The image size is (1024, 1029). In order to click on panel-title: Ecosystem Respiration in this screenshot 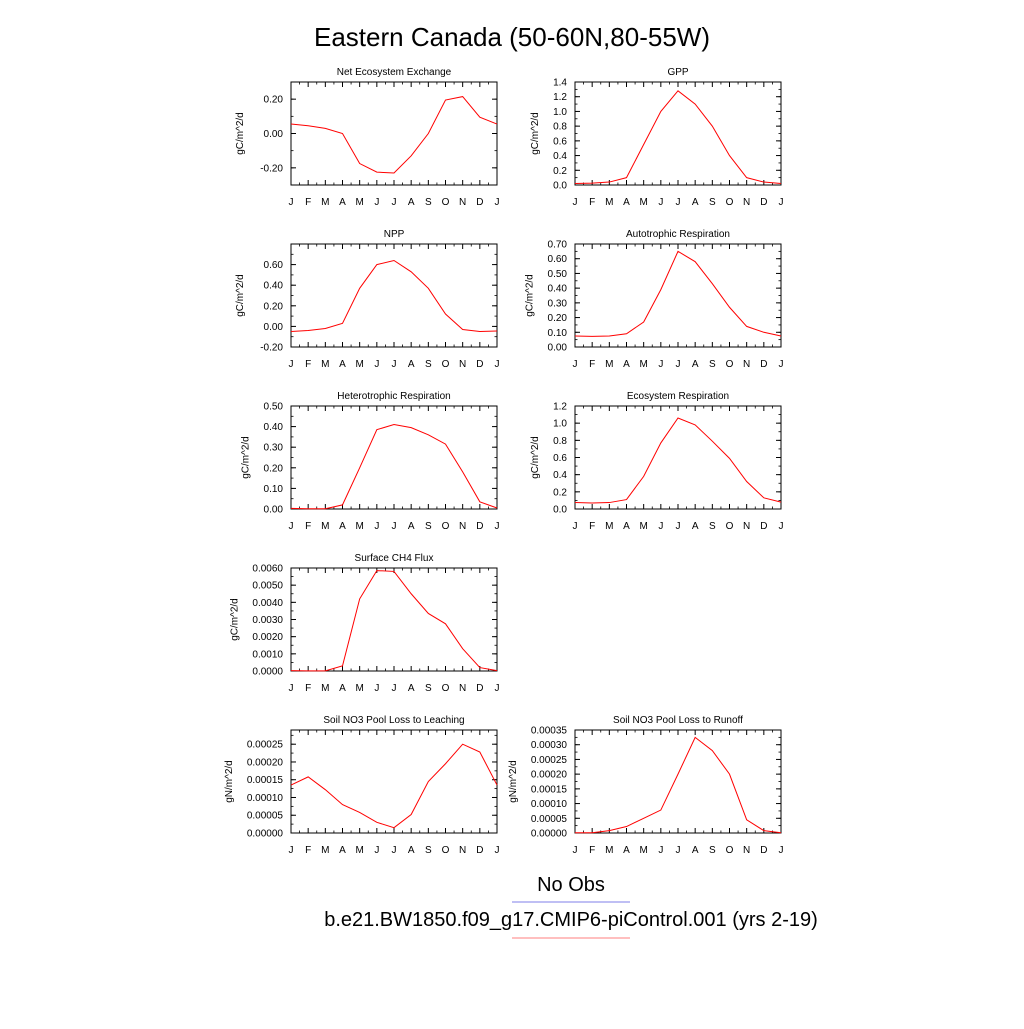, I will do `click(678, 396)`.